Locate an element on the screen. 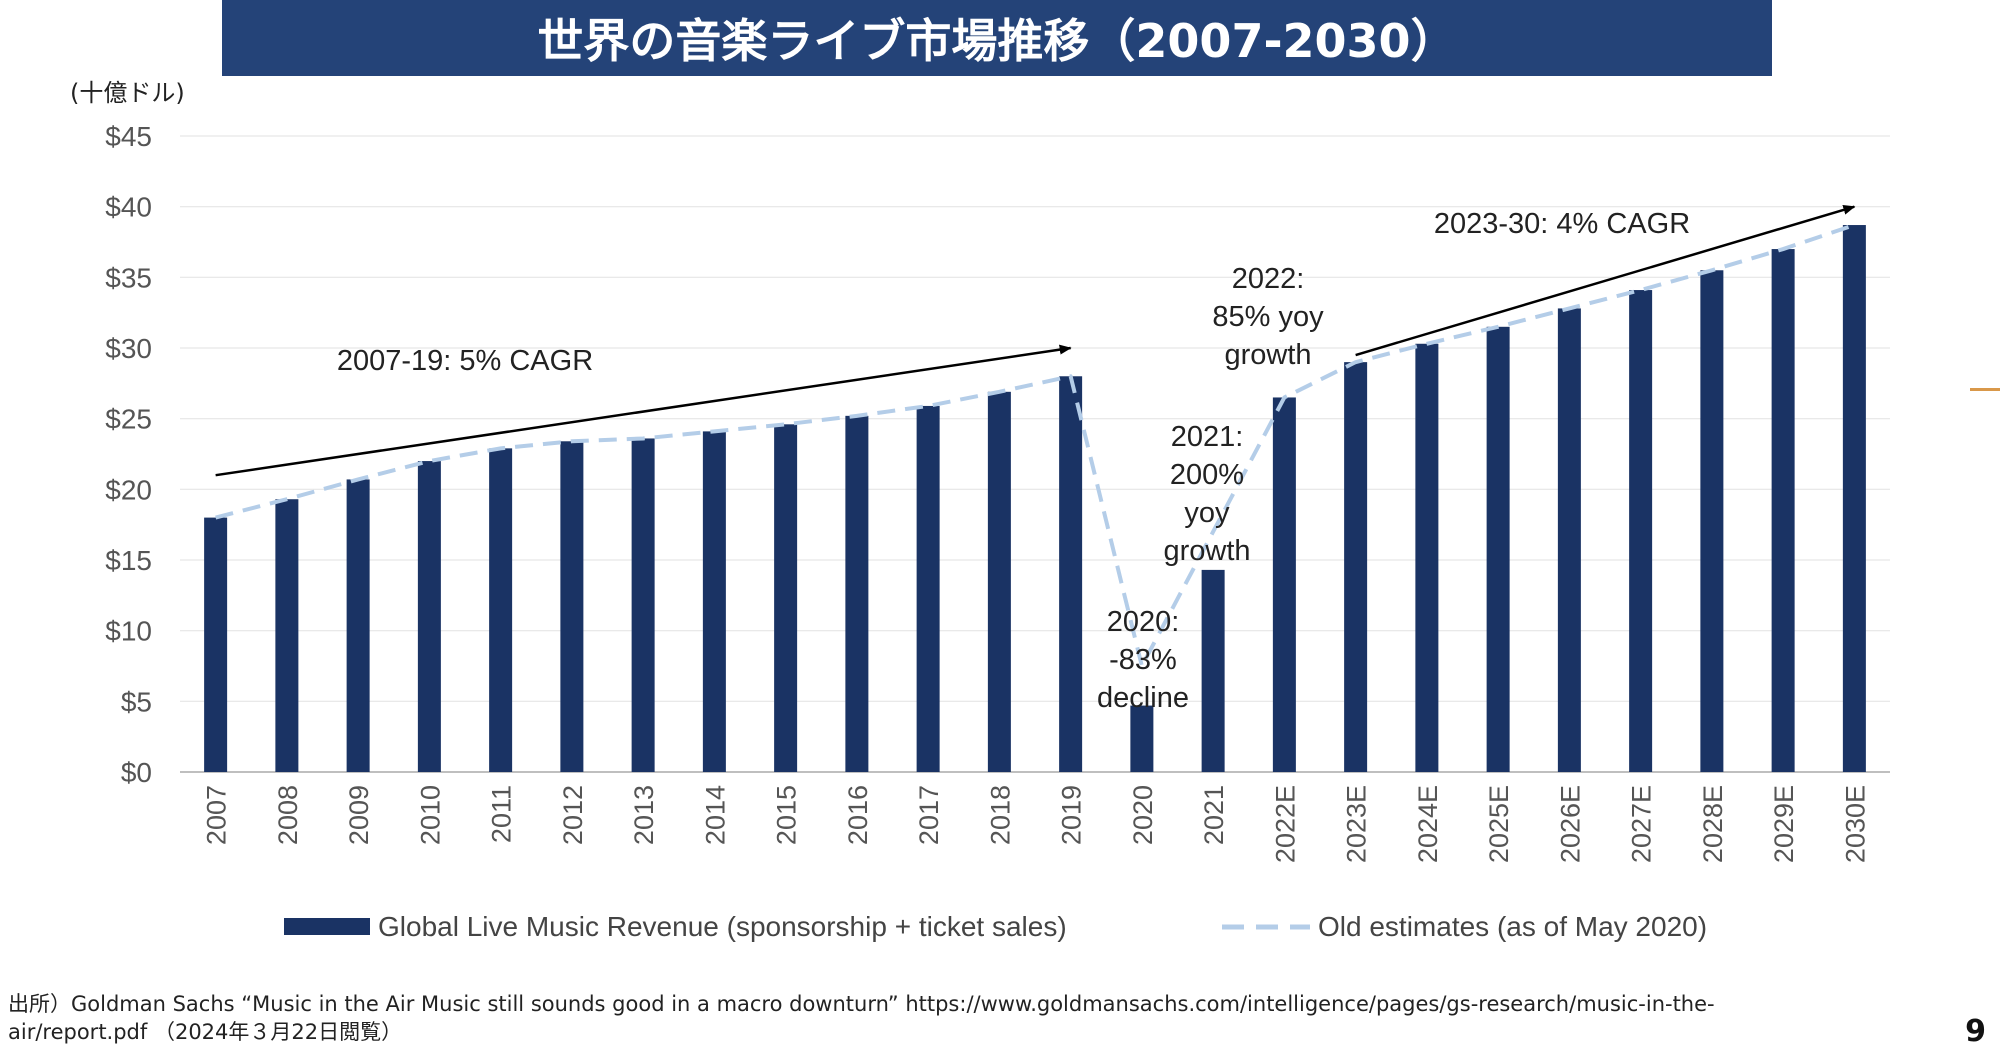  x-tick-label: 2022E is located at coordinates (1285, 824).